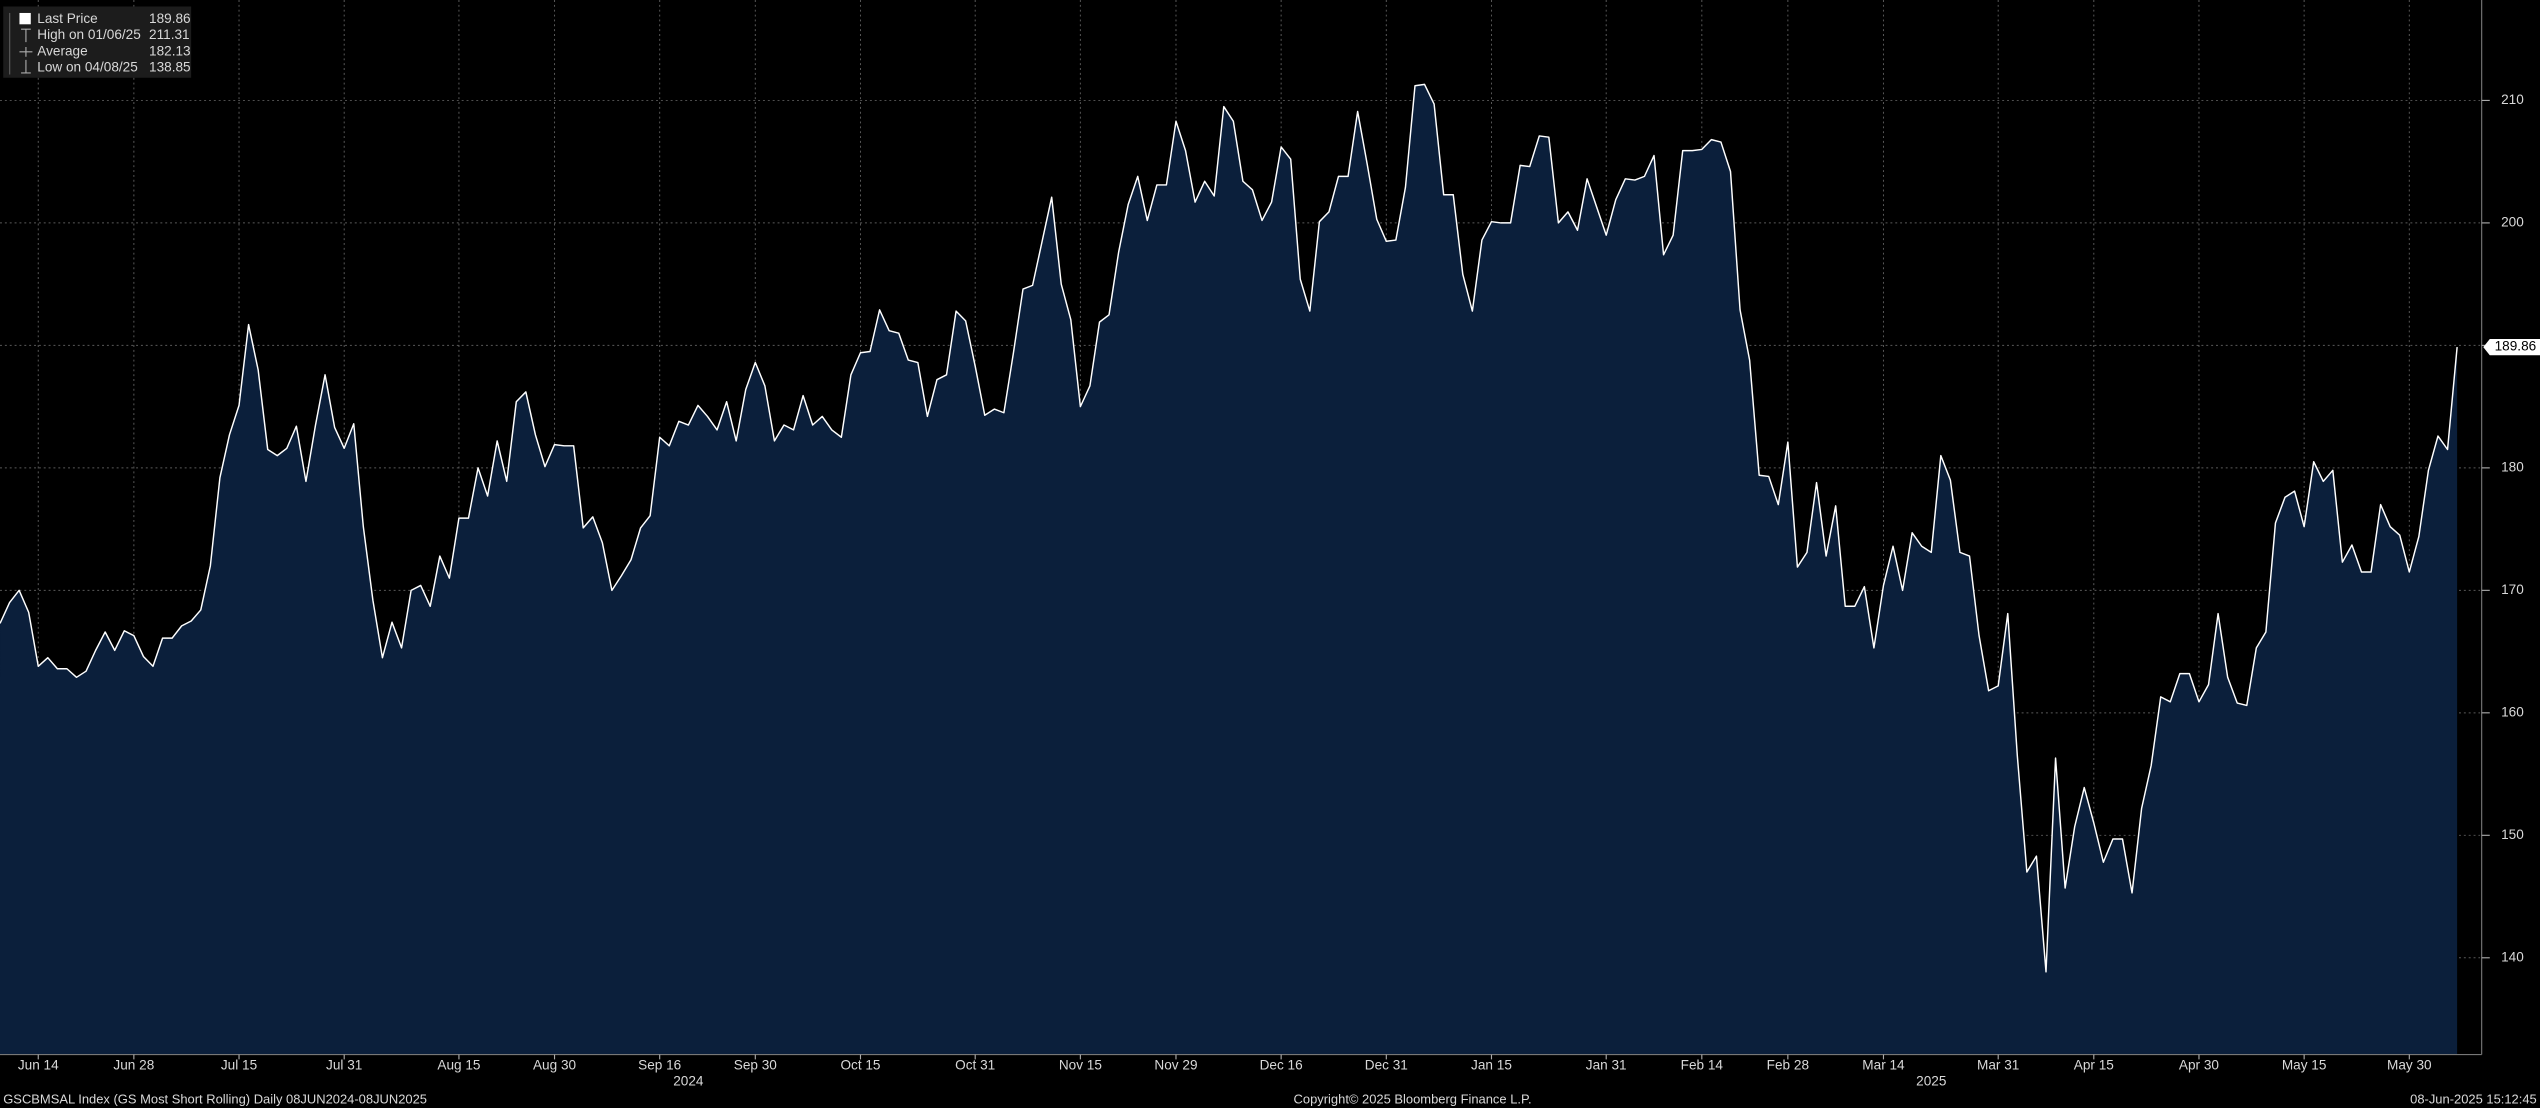  What do you see at coordinates (2512, 222) in the screenshot?
I see `y-tick-label: 200` at bounding box center [2512, 222].